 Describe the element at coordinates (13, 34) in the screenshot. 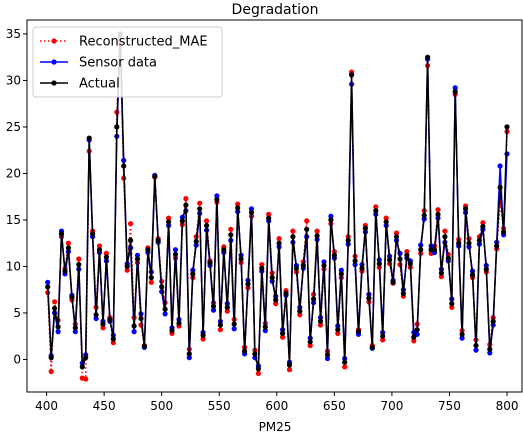

I see `y-tick-label: 35` at that location.